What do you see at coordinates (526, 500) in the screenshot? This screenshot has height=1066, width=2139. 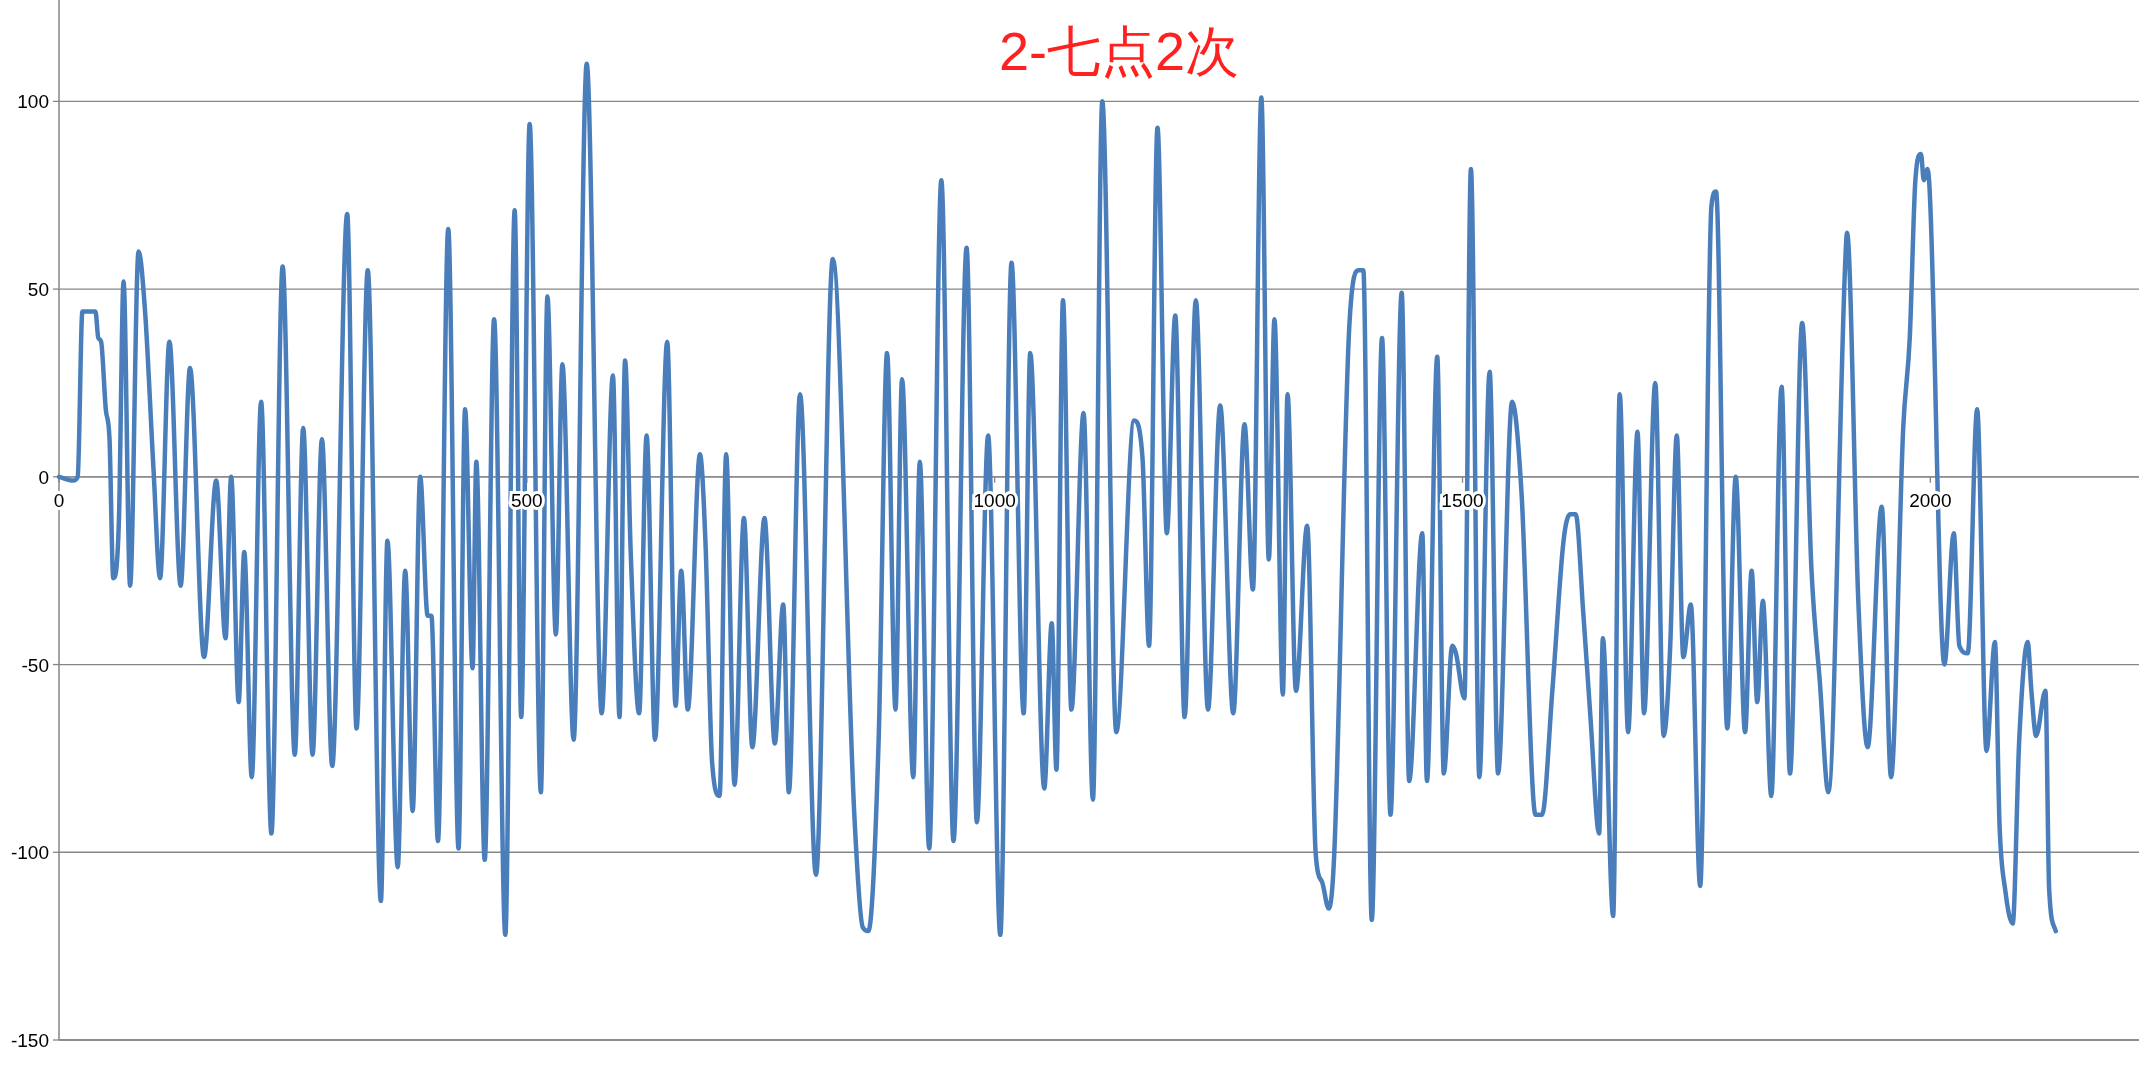 I see `x-tick-label: 500` at bounding box center [526, 500].